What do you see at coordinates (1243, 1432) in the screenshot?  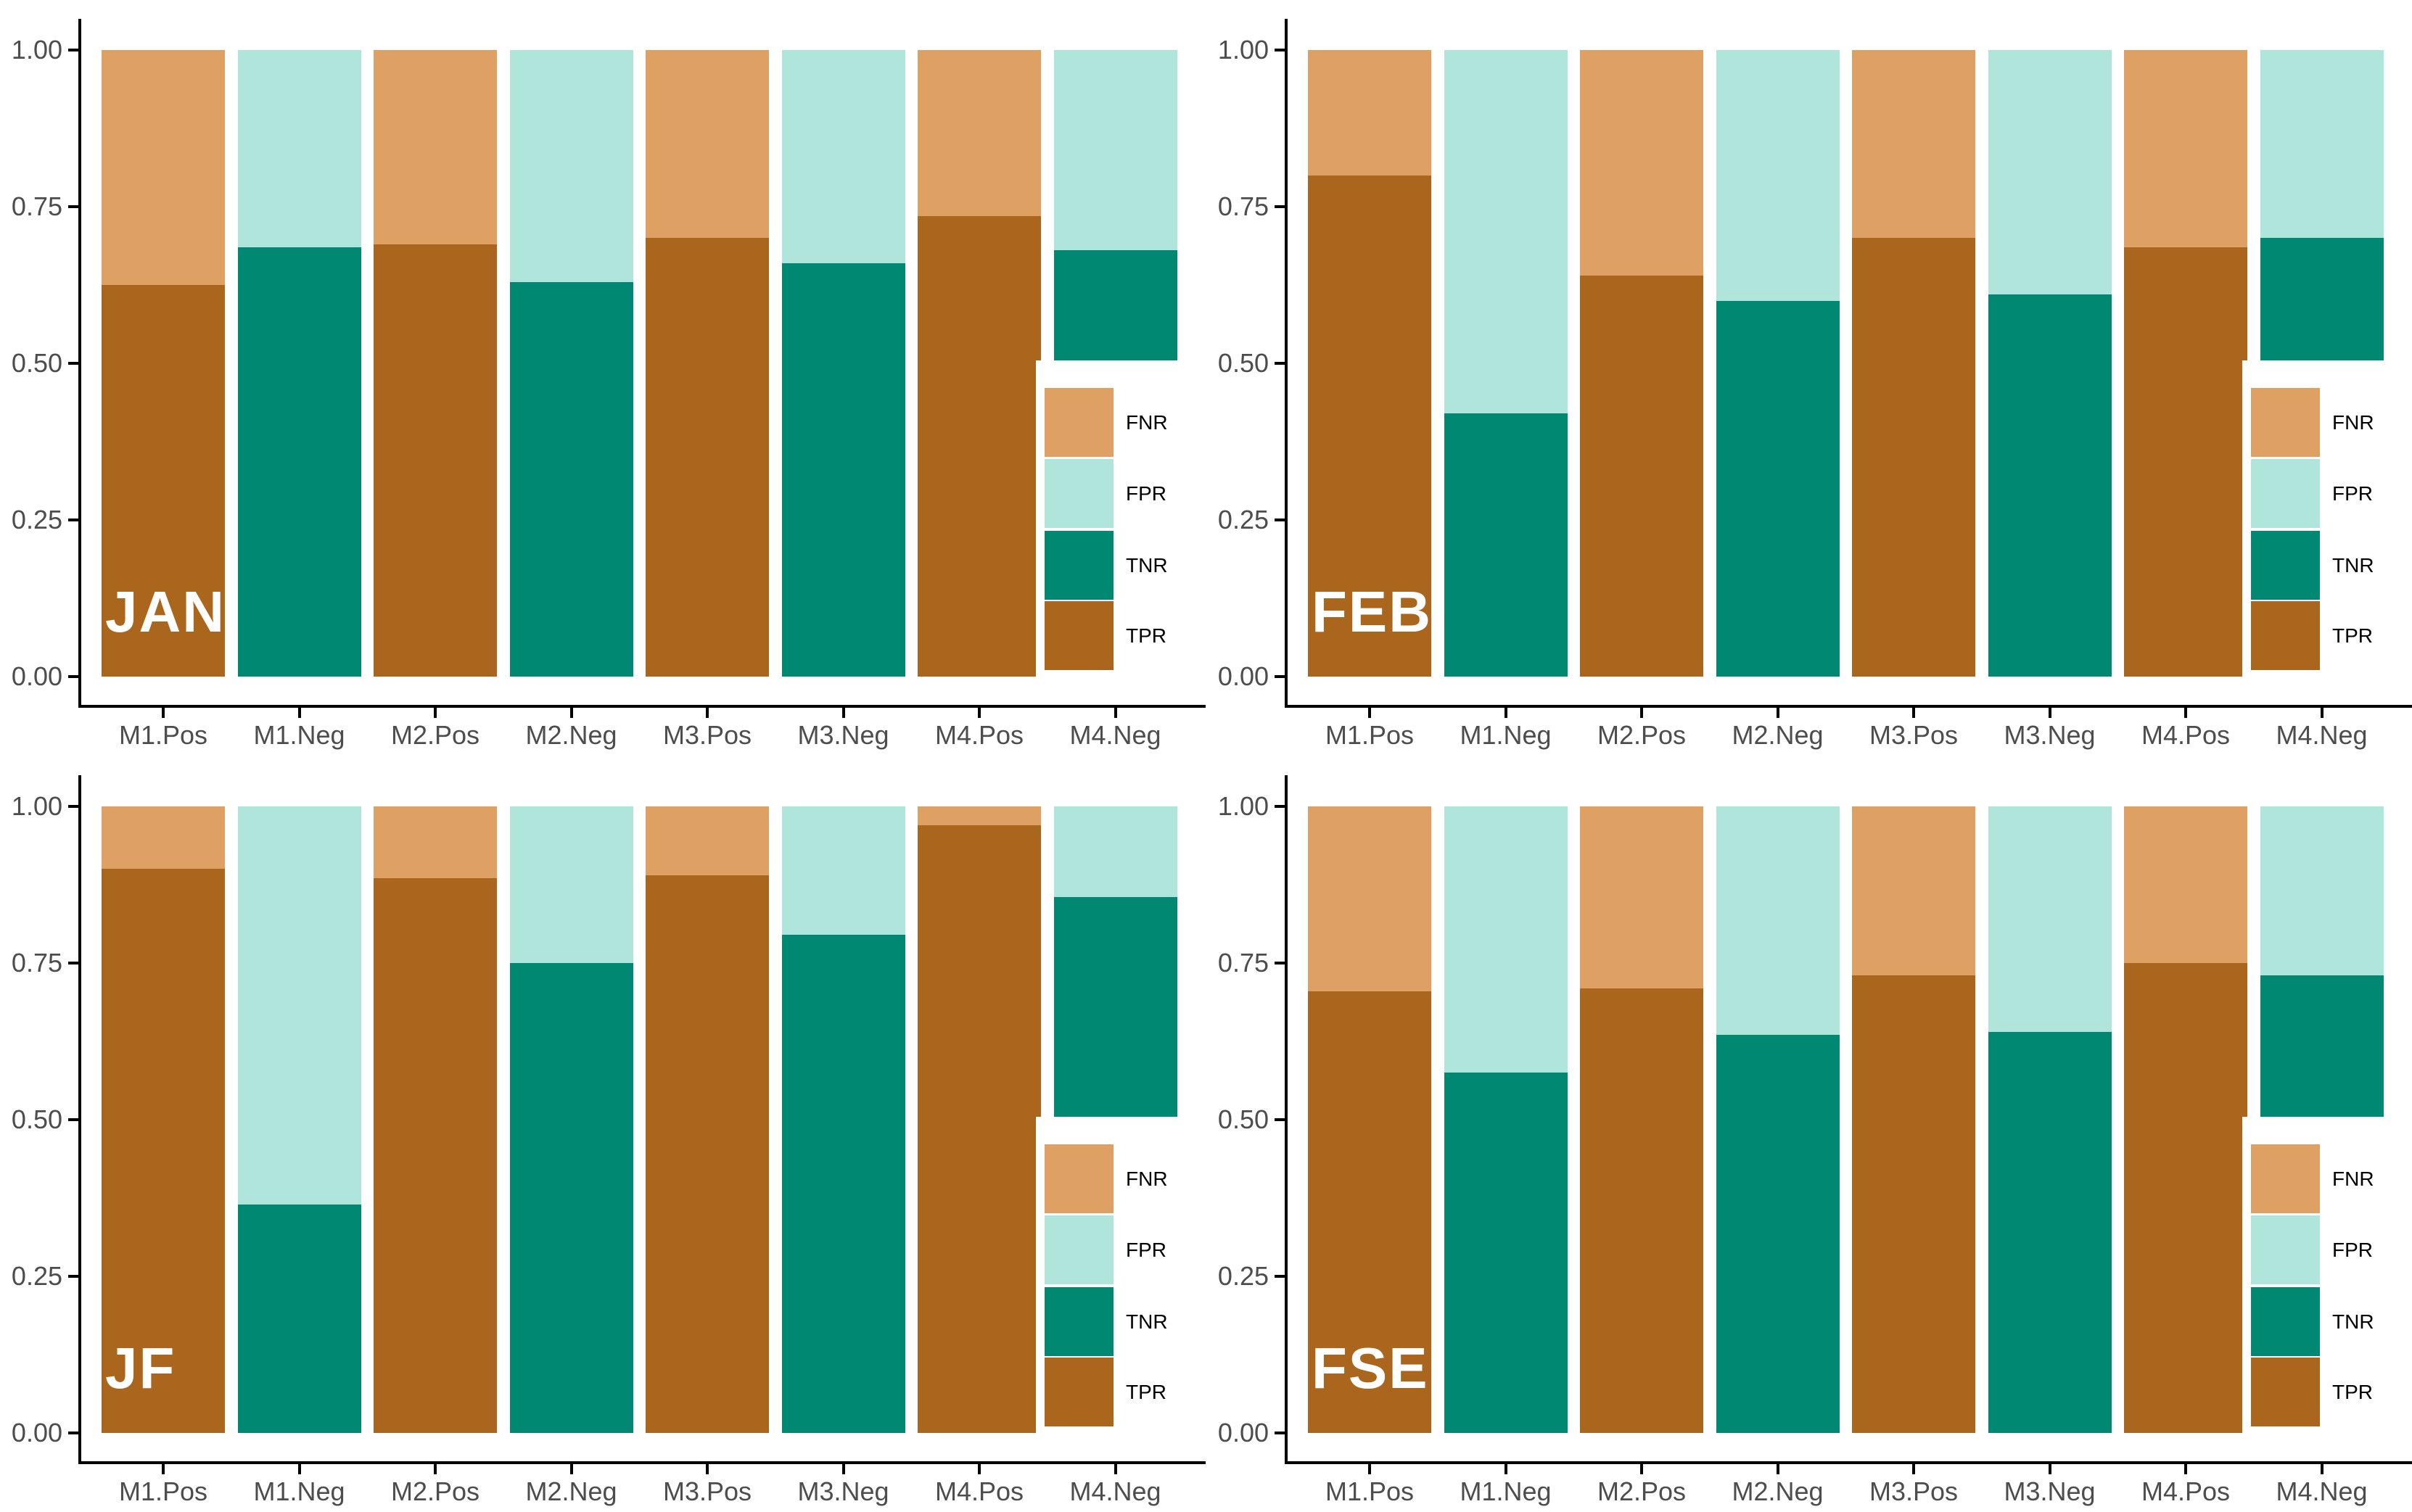 I see `y-tick-label: 0.00` at bounding box center [1243, 1432].